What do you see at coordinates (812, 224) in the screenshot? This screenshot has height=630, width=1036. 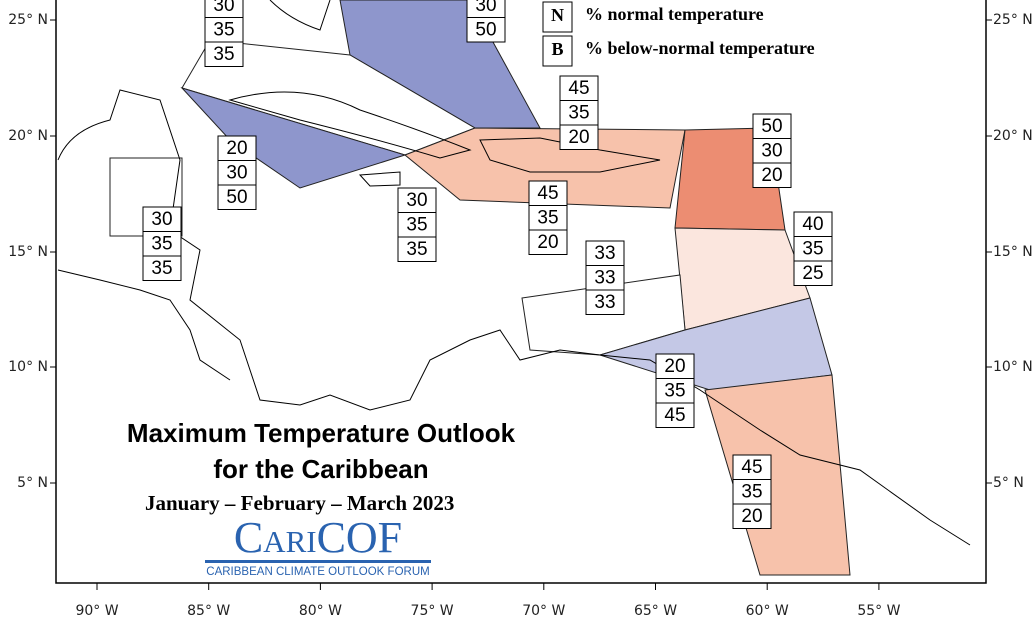 I see `probability-value: 40` at bounding box center [812, 224].